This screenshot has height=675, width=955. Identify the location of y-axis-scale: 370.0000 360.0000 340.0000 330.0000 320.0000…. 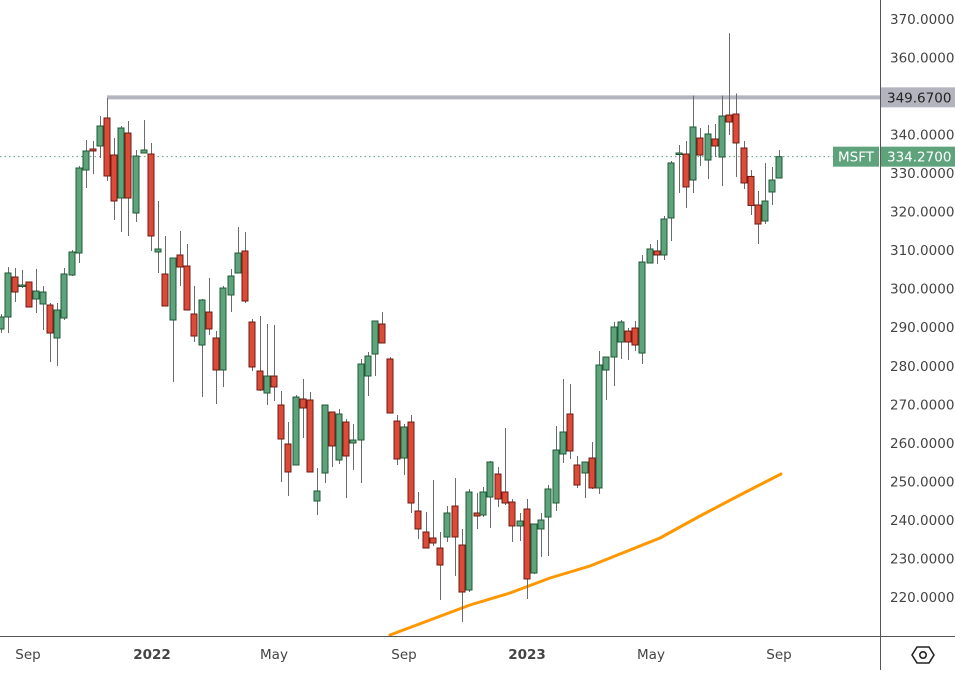
(922, 309).